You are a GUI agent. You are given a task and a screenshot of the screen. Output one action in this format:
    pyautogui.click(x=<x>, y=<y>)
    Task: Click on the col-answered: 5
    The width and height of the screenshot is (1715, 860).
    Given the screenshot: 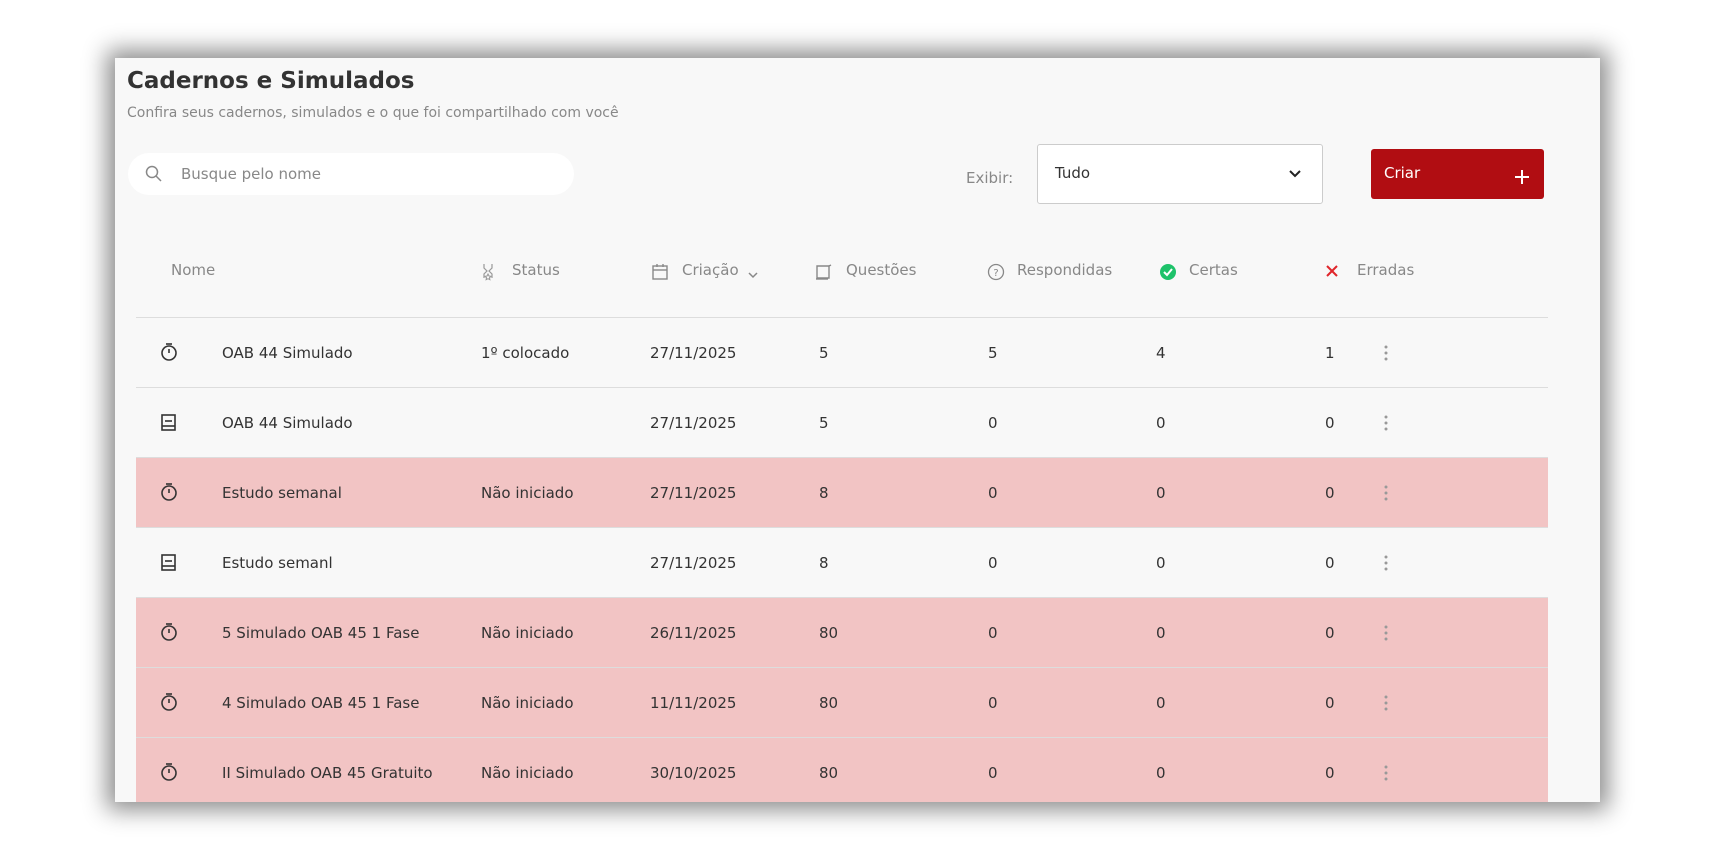 What is the action you would take?
    pyautogui.click(x=993, y=353)
    